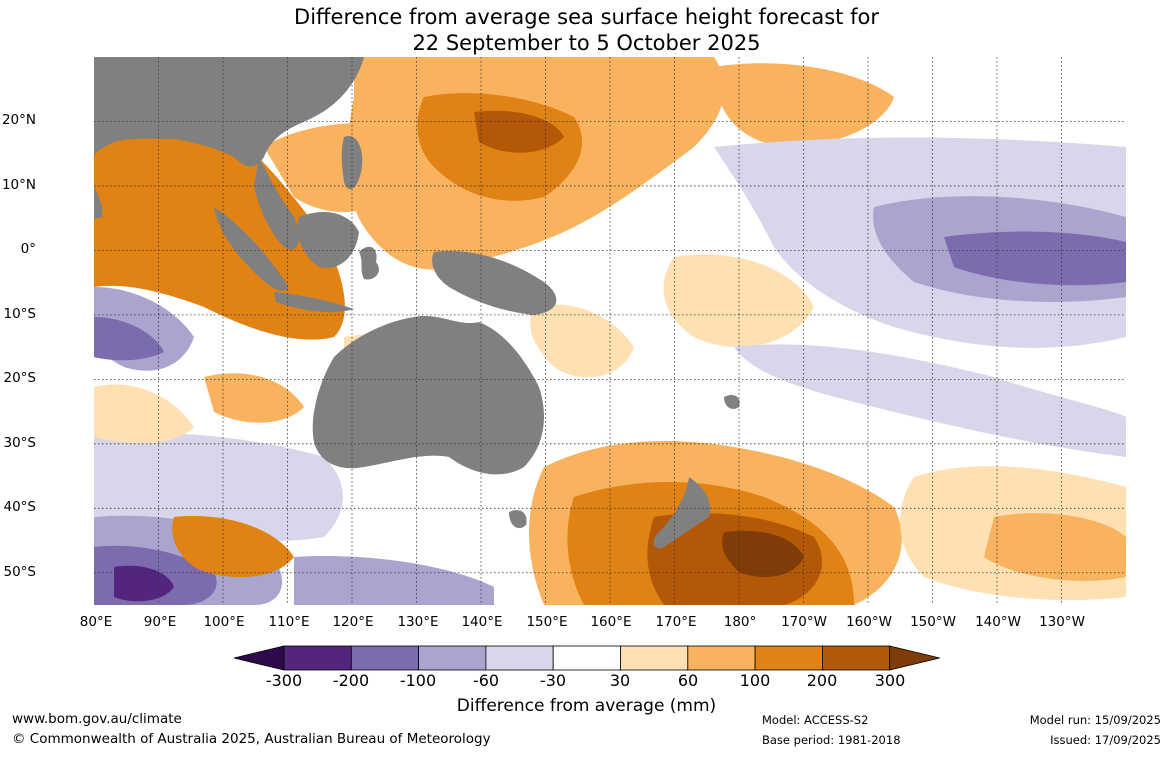 This screenshot has width=1173, height=770. What do you see at coordinates (251, 249) in the screenshot?
I see `land-sumatra` at bounding box center [251, 249].